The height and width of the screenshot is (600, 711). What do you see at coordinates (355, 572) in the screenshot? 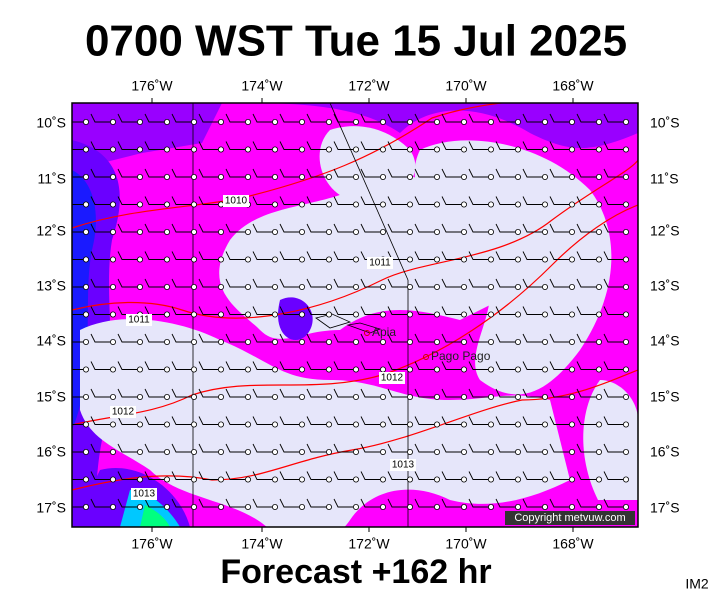
I see `forecast-label: Forecast +162 hr` at bounding box center [355, 572].